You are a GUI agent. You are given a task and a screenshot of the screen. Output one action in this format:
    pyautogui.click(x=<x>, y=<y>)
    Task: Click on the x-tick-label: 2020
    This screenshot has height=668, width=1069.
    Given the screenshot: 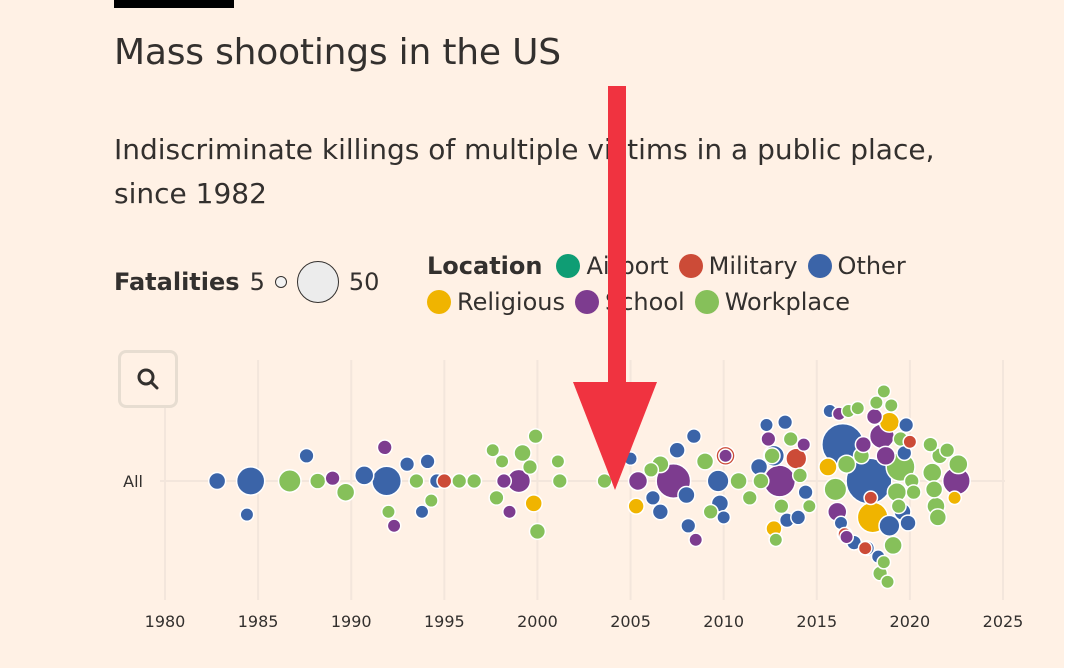 What is the action you would take?
    pyautogui.click(x=910, y=621)
    